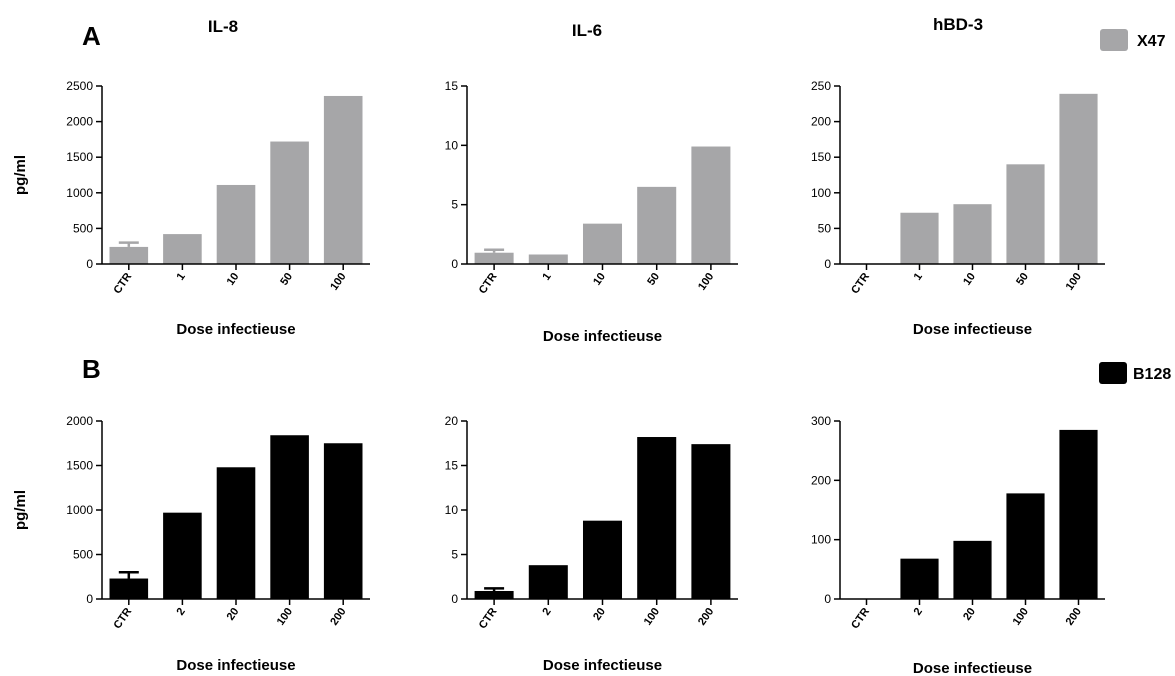 This screenshot has width=1175, height=676. Describe the element at coordinates (1113, 373) in the screenshot. I see `legend-swatch-b128` at that location.